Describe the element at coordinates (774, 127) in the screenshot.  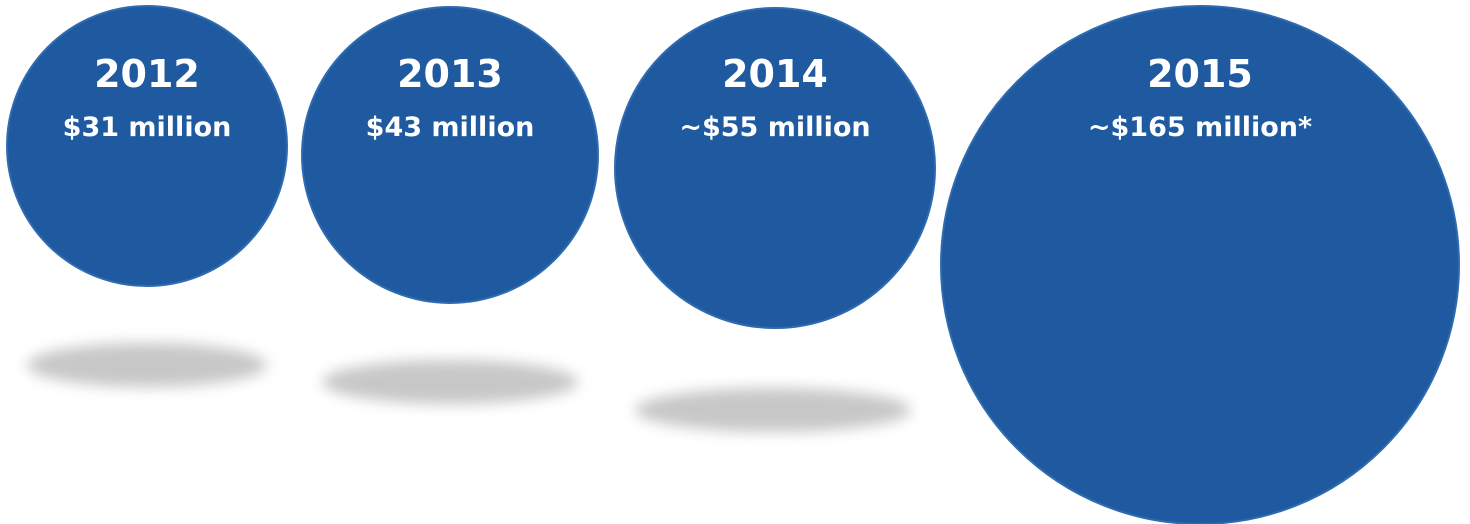
I see `value-label-2014: ~$55 million` at that location.